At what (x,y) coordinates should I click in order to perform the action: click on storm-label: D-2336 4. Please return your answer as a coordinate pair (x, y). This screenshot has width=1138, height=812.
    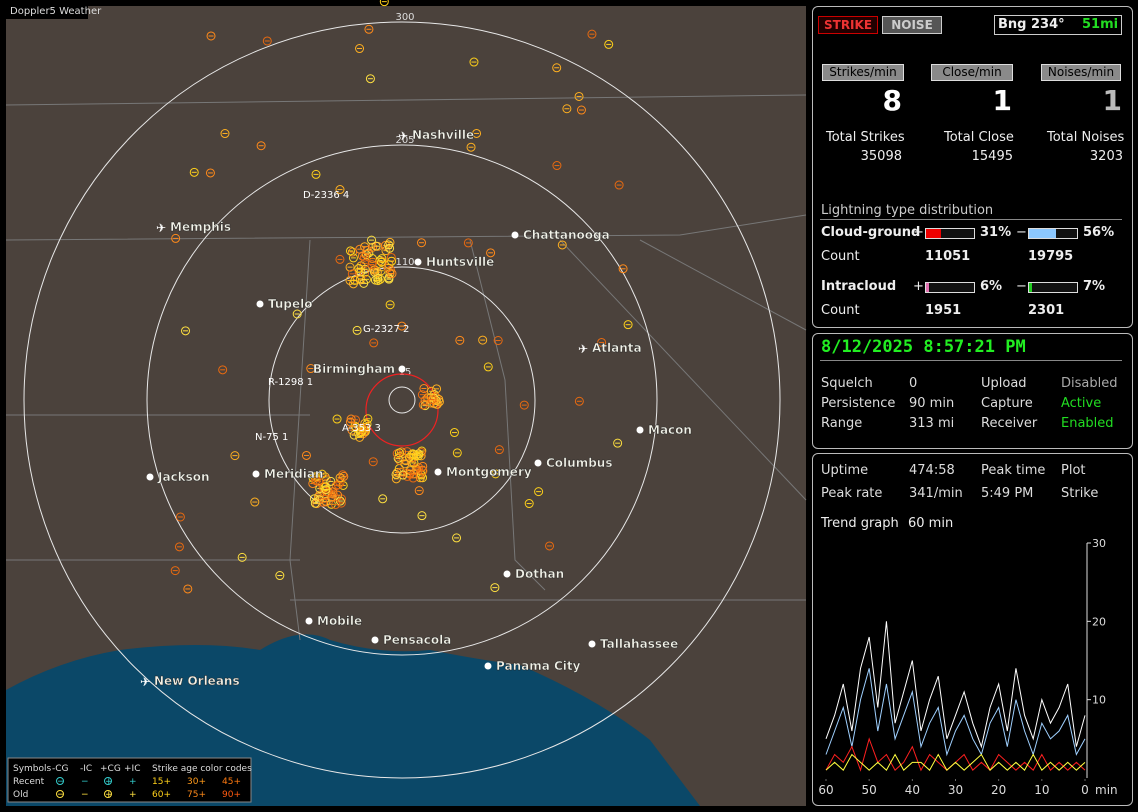
    Looking at the image, I should click on (326, 195).